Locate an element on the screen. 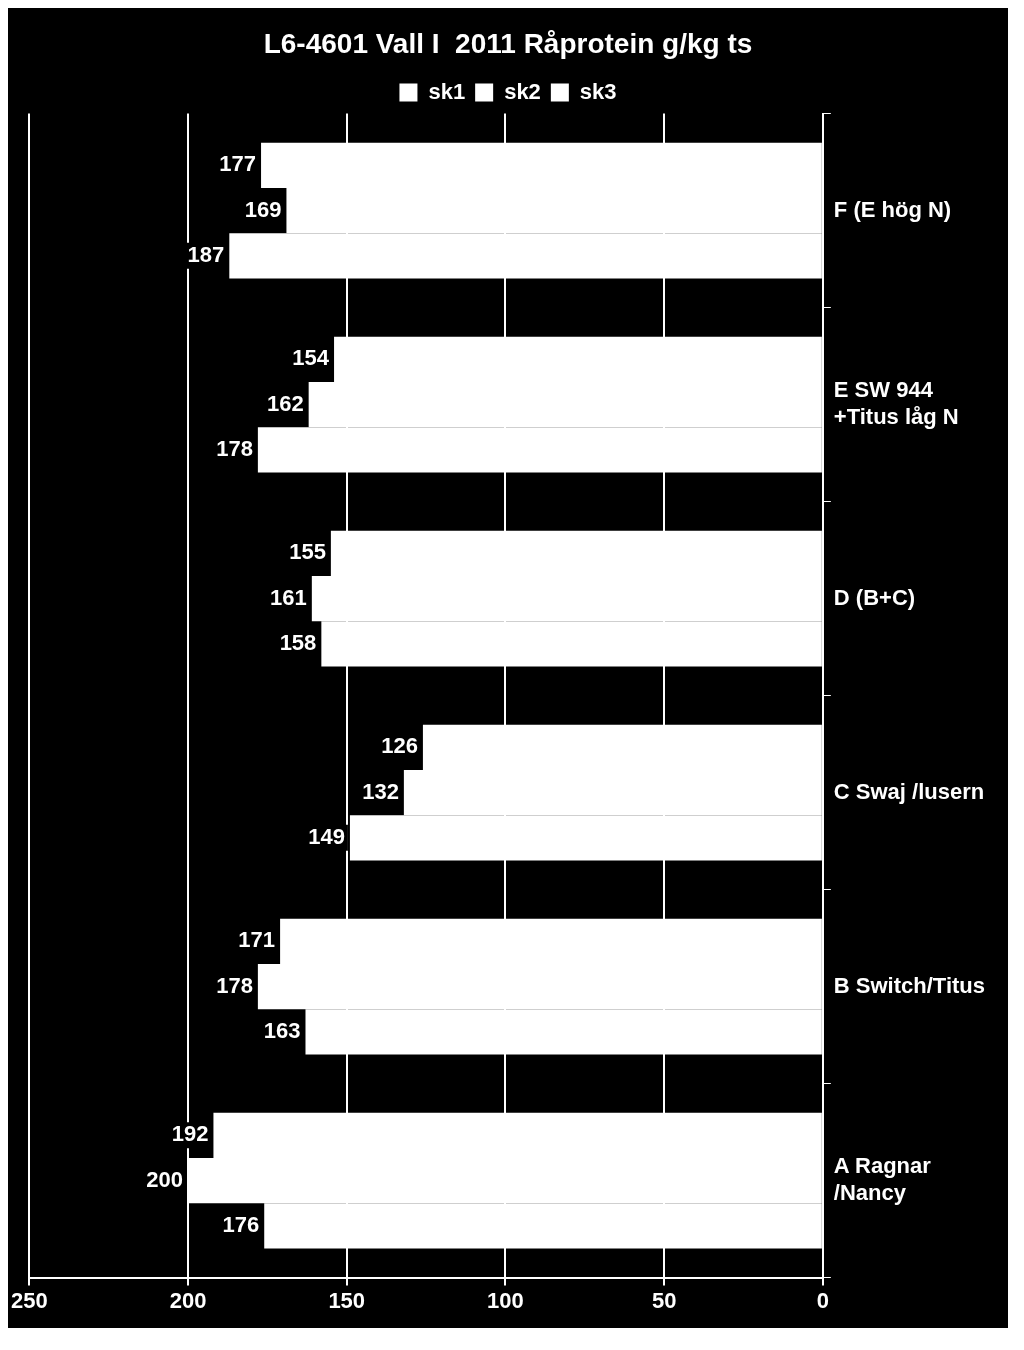 The height and width of the screenshot is (1350, 1024). data-label: 155 is located at coordinates (307, 552).